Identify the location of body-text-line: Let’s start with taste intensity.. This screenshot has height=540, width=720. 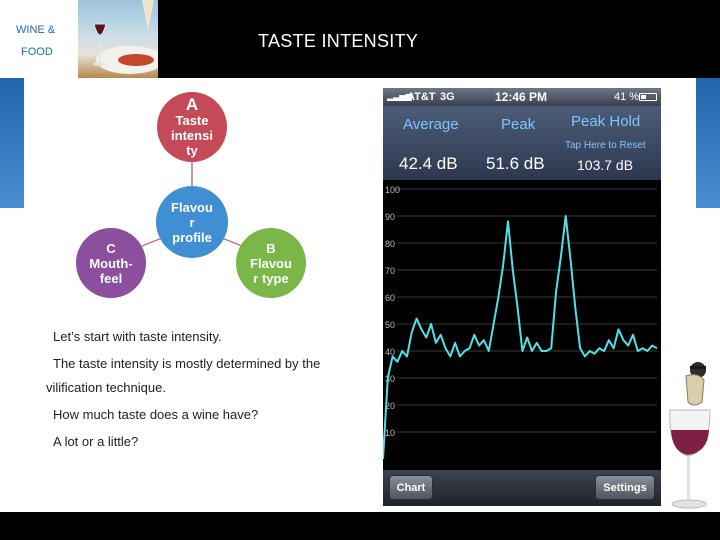
(137, 336).